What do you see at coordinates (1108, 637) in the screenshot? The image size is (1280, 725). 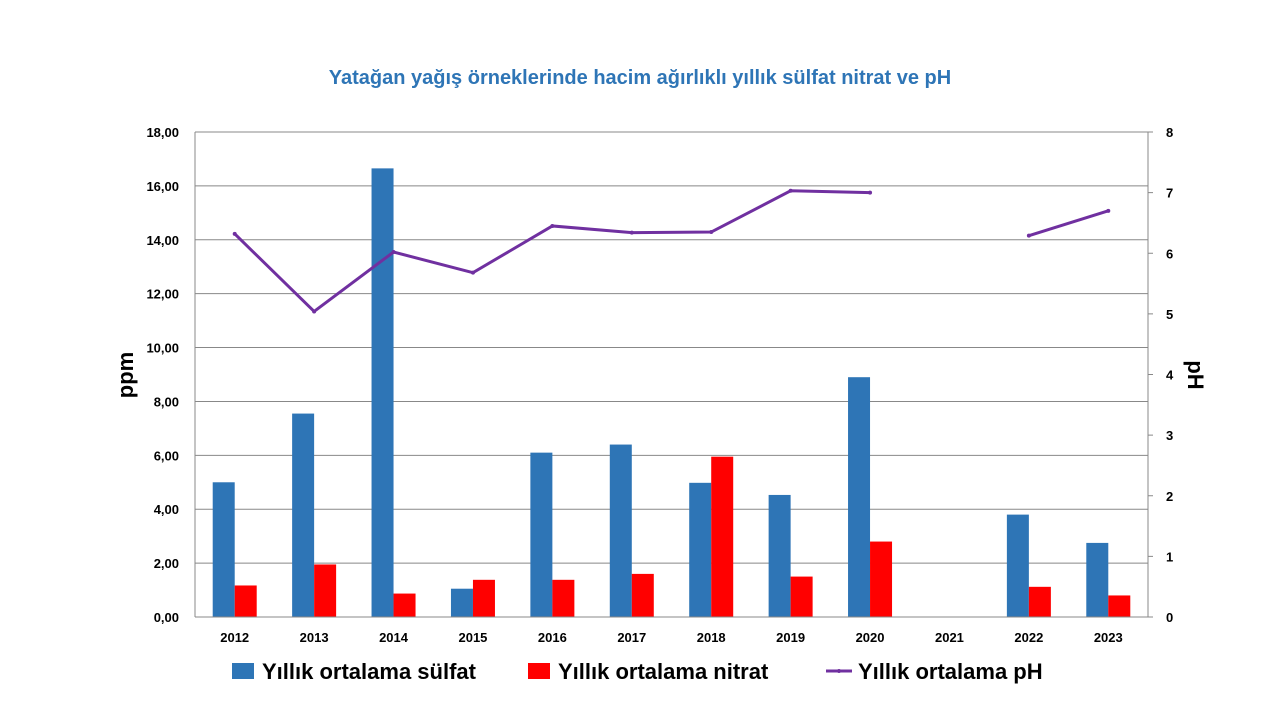 I see `x-tick-label: 2023` at bounding box center [1108, 637].